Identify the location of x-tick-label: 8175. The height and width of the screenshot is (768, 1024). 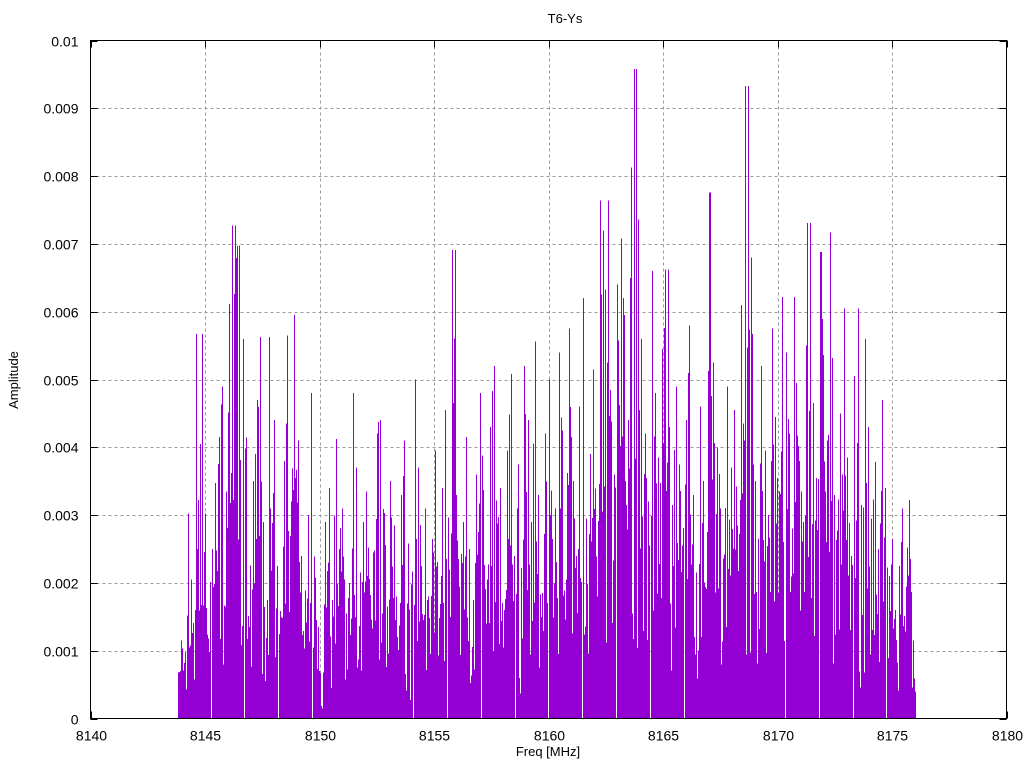
(892, 736).